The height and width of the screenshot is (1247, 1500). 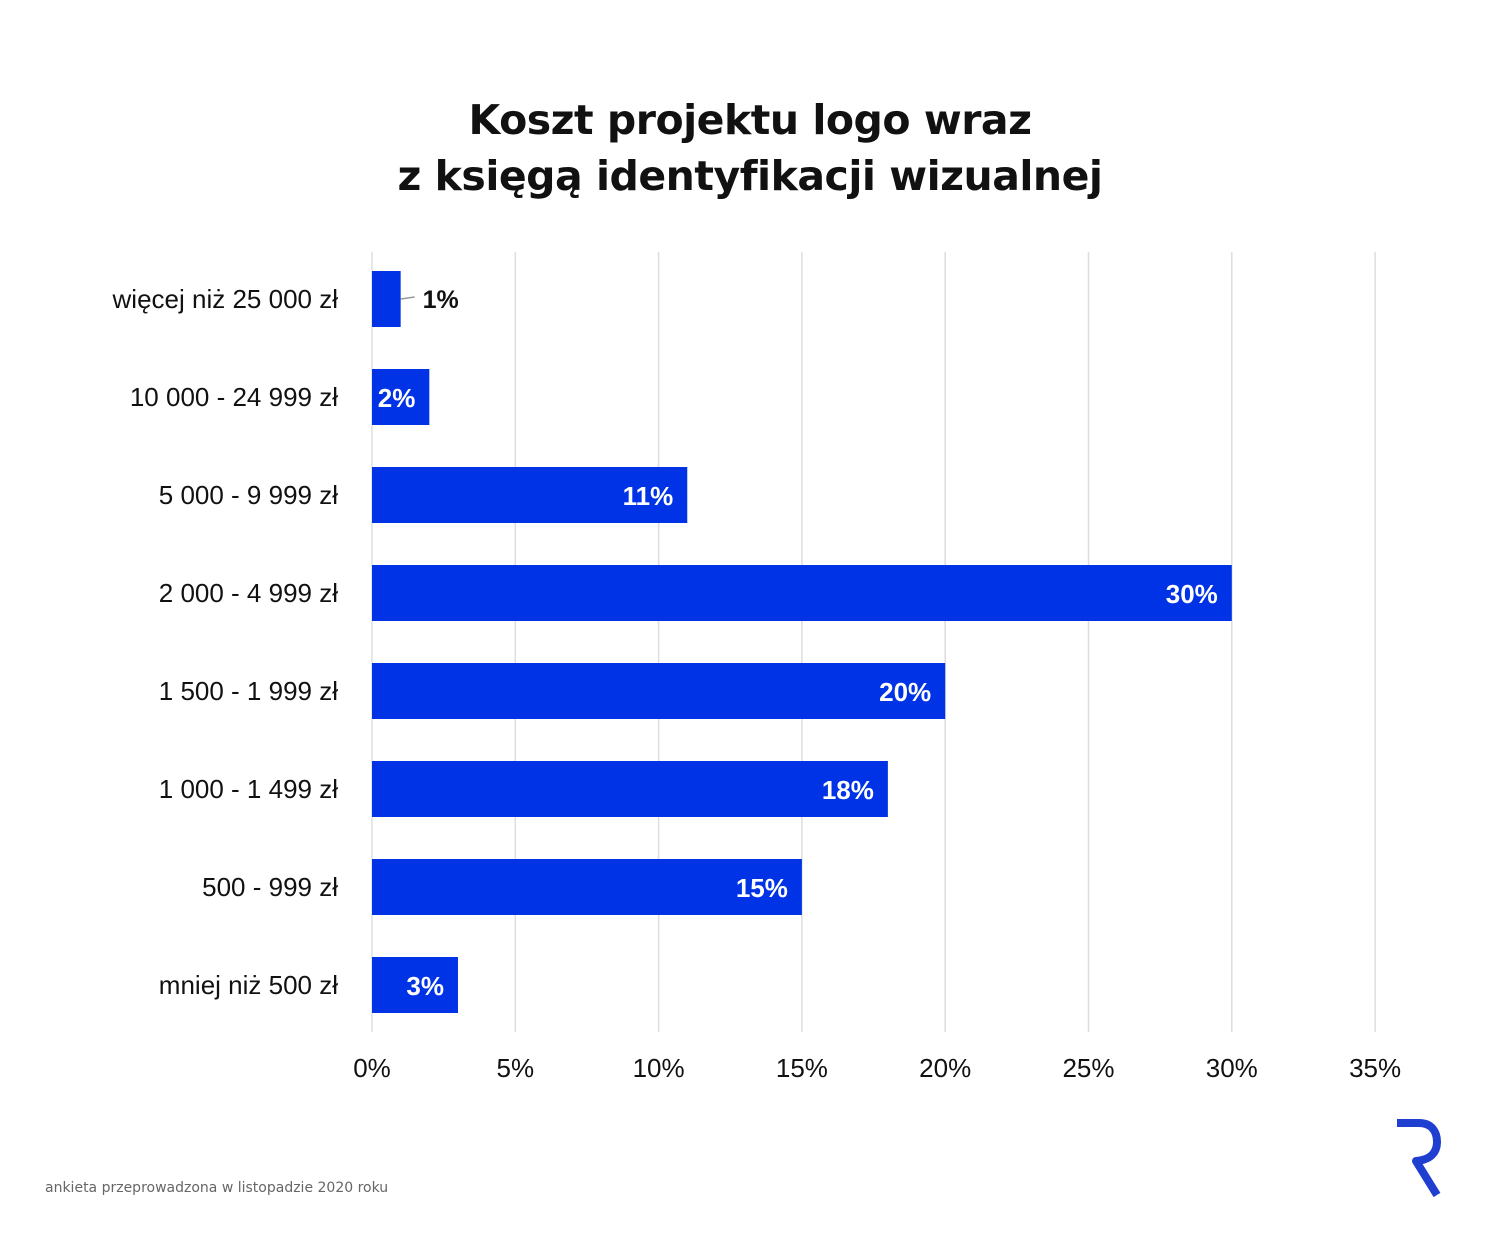 What do you see at coordinates (425, 986) in the screenshot?
I see `data-label: 3%` at bounding box center [425, 986].